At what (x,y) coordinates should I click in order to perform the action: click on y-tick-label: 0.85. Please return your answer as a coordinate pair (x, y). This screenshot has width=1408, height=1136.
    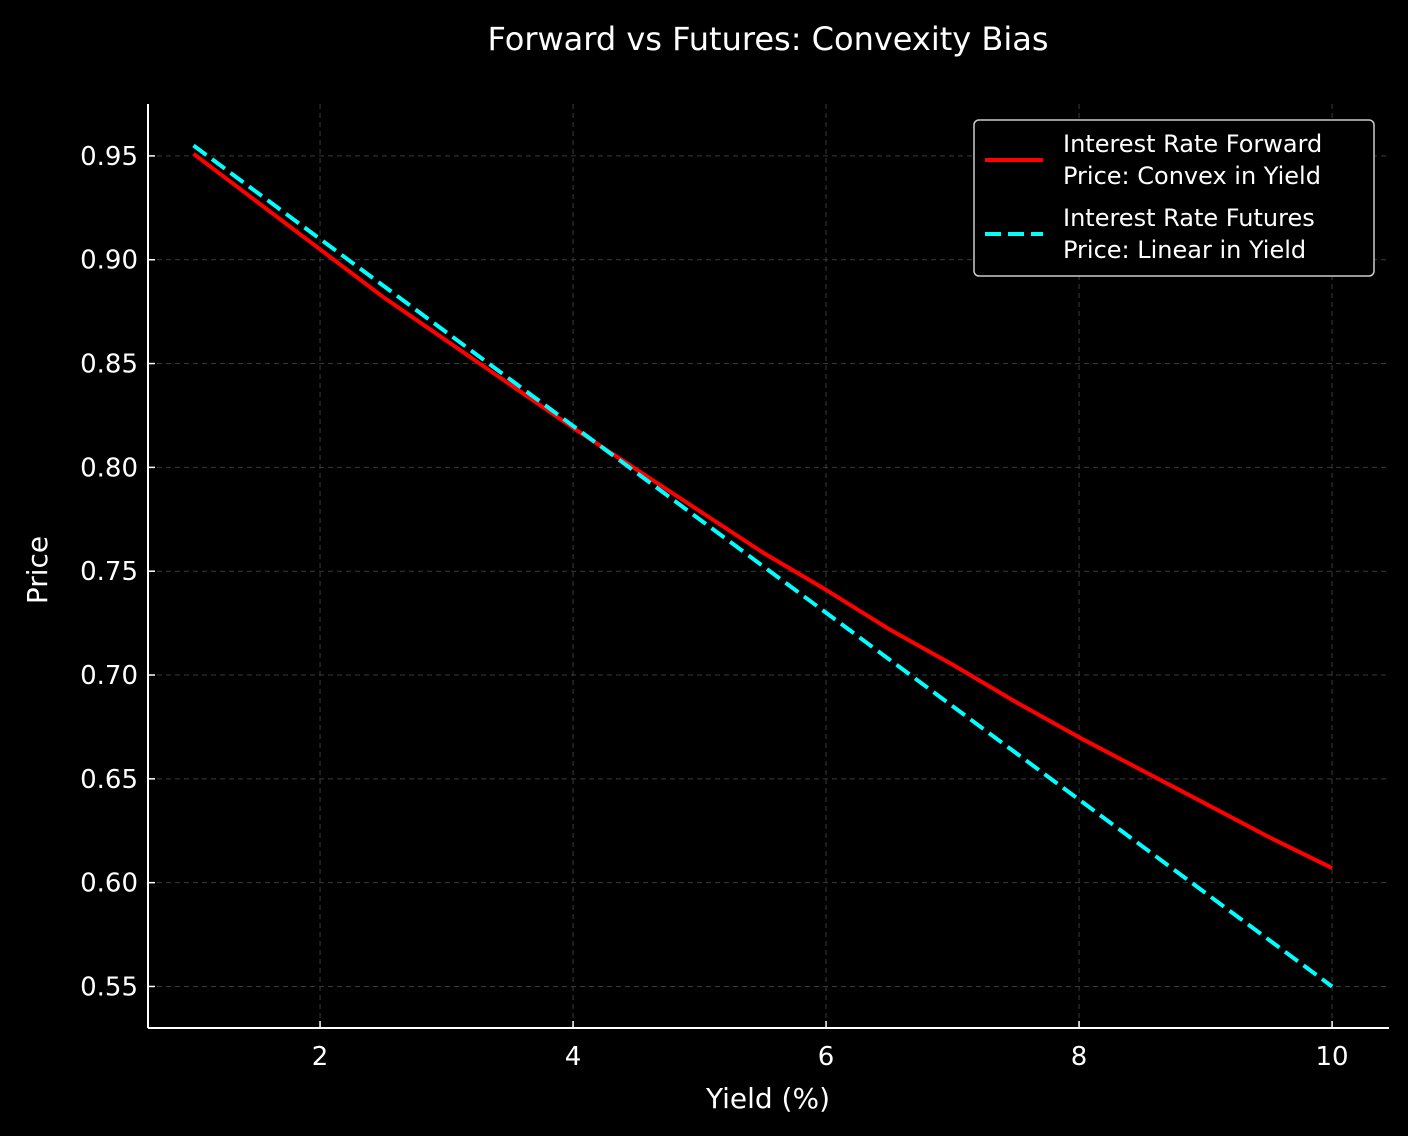
    Looking at the image, I should click on (109, 365).